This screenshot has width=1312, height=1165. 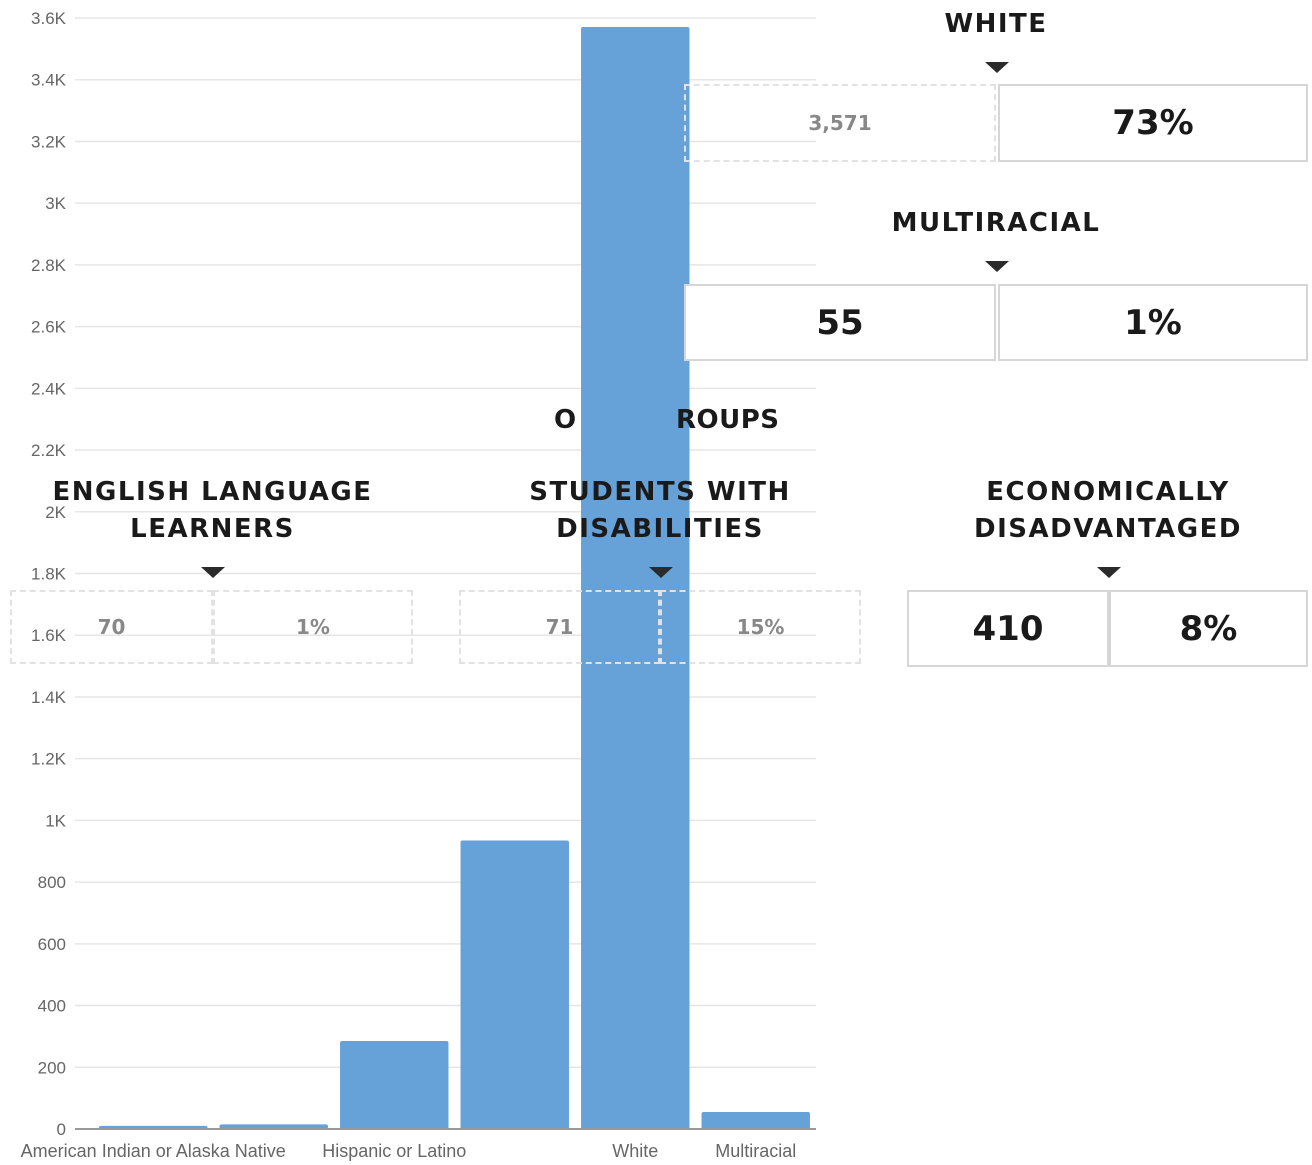 I want to click on y-tick-label: 600, so click(x=52, y=944).